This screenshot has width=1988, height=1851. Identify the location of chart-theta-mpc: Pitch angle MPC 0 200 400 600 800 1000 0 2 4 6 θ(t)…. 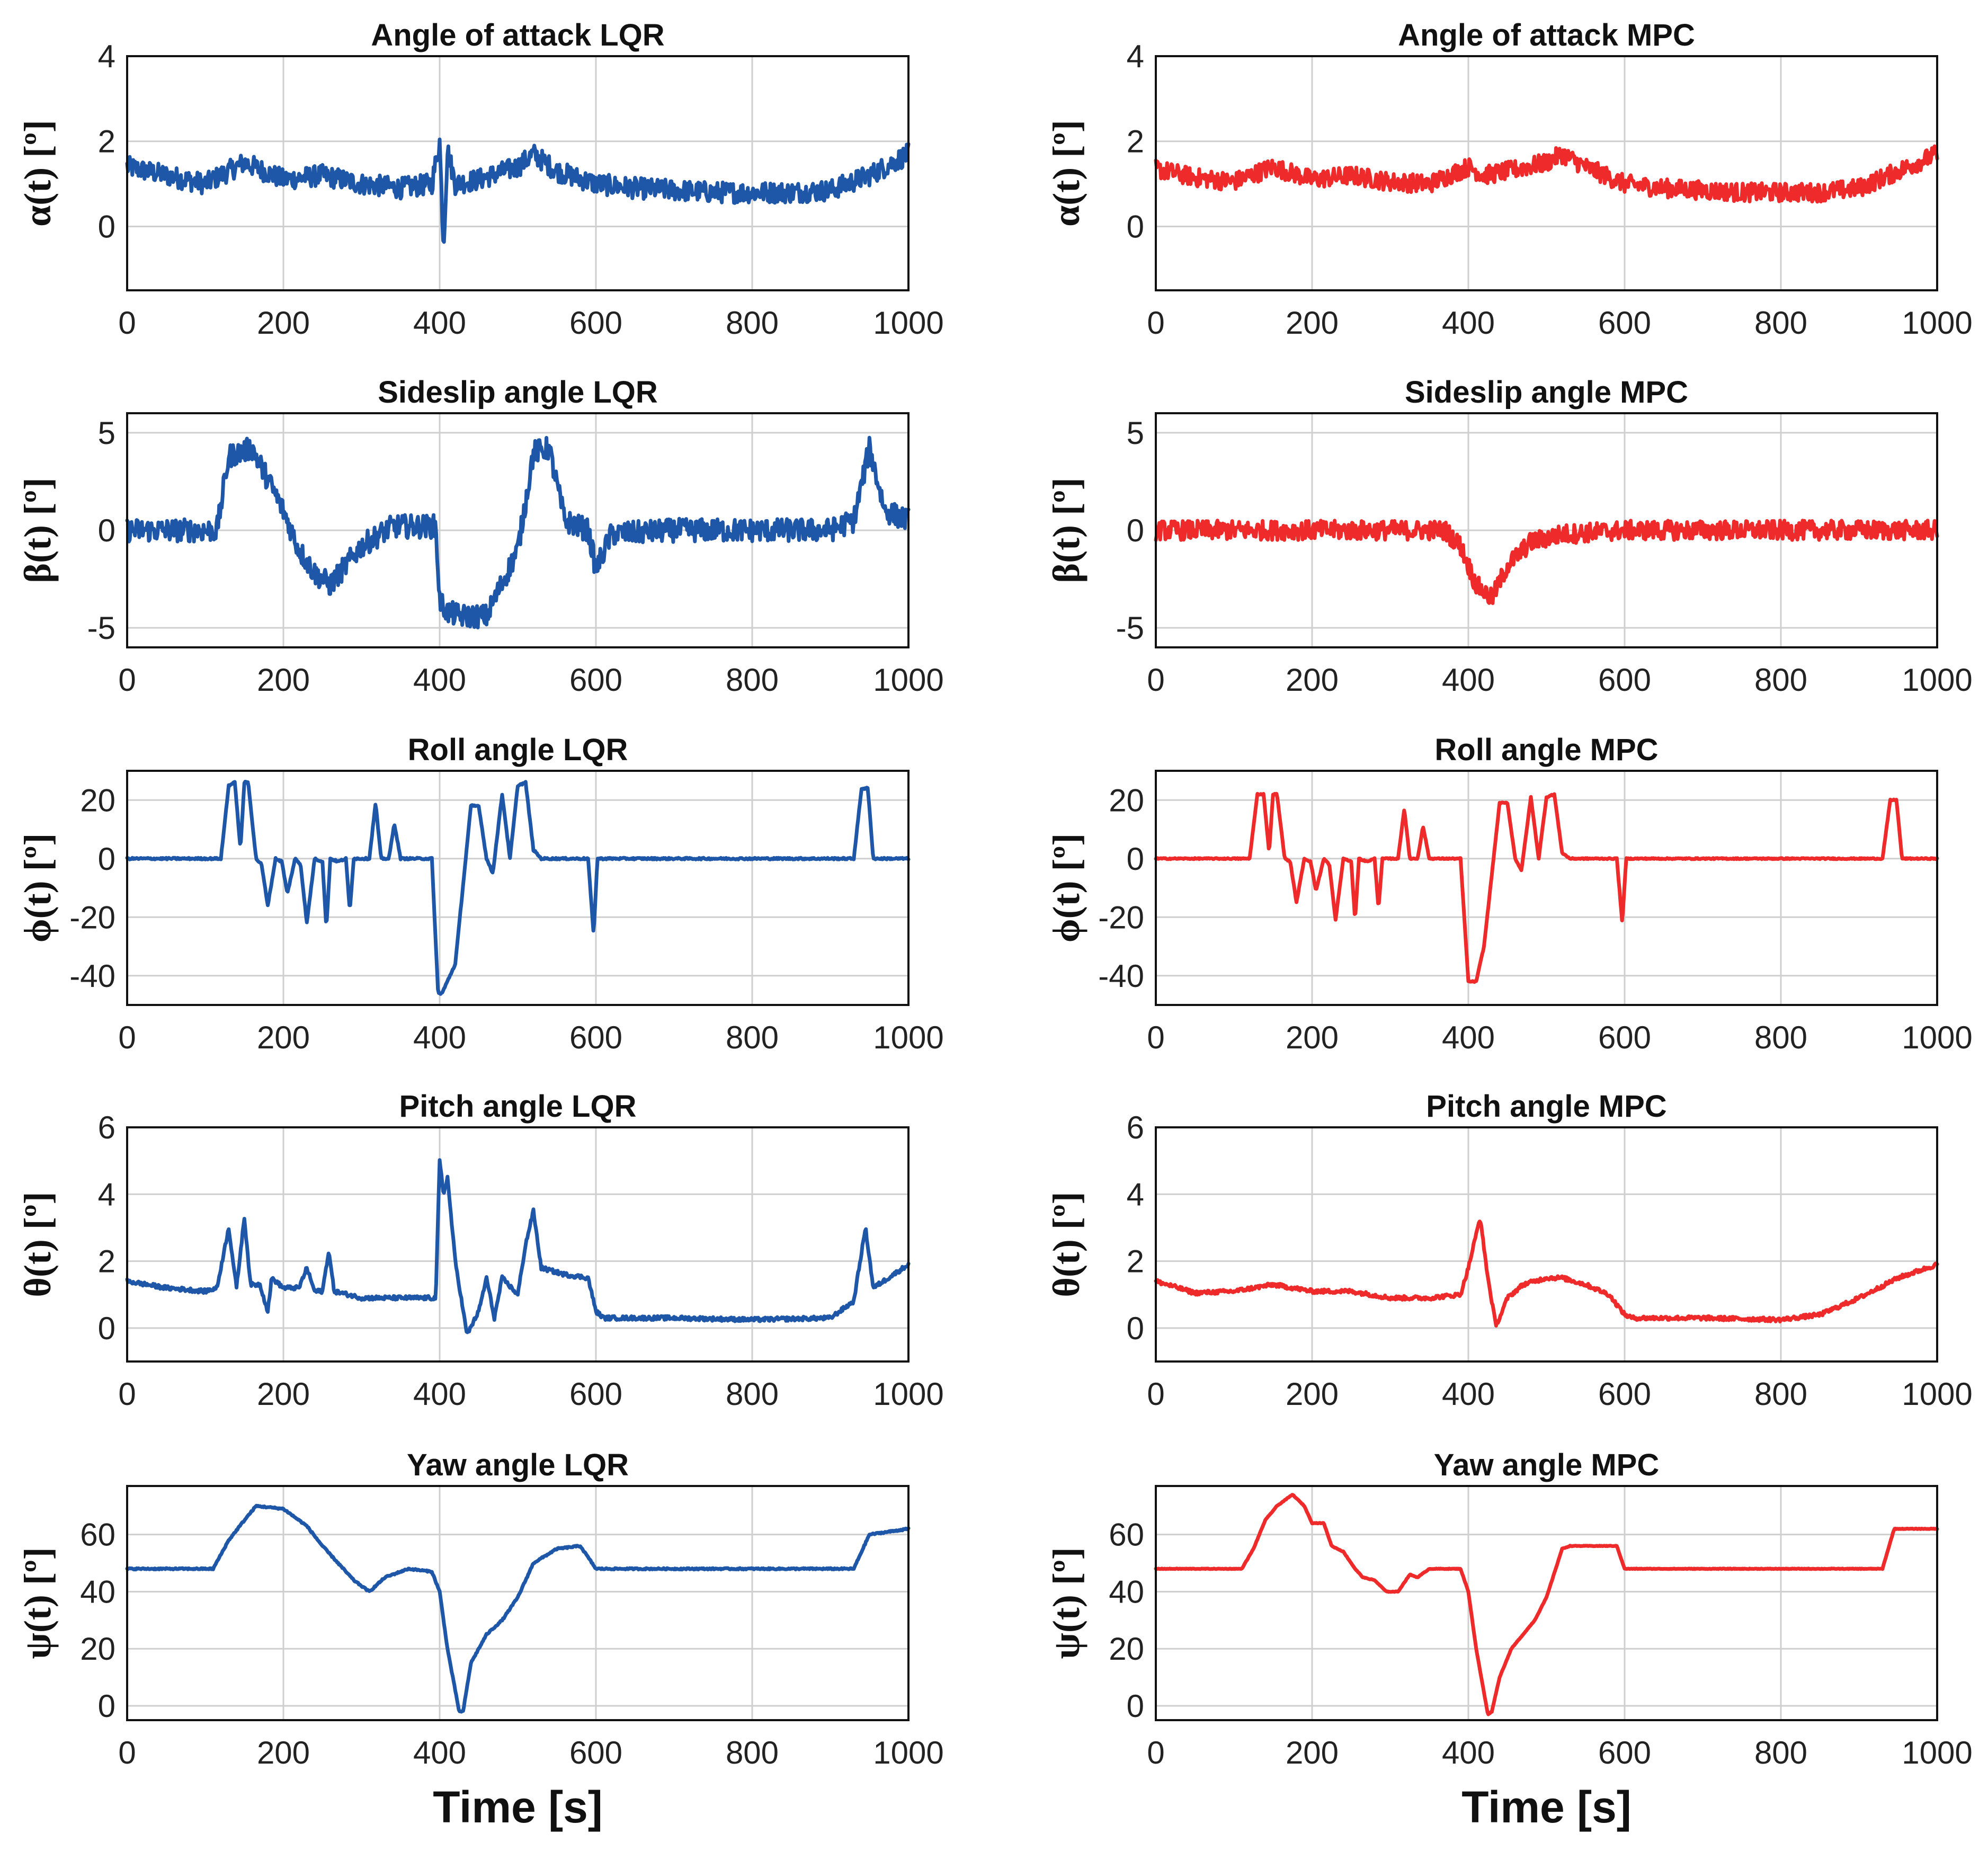
(1509, 1250).